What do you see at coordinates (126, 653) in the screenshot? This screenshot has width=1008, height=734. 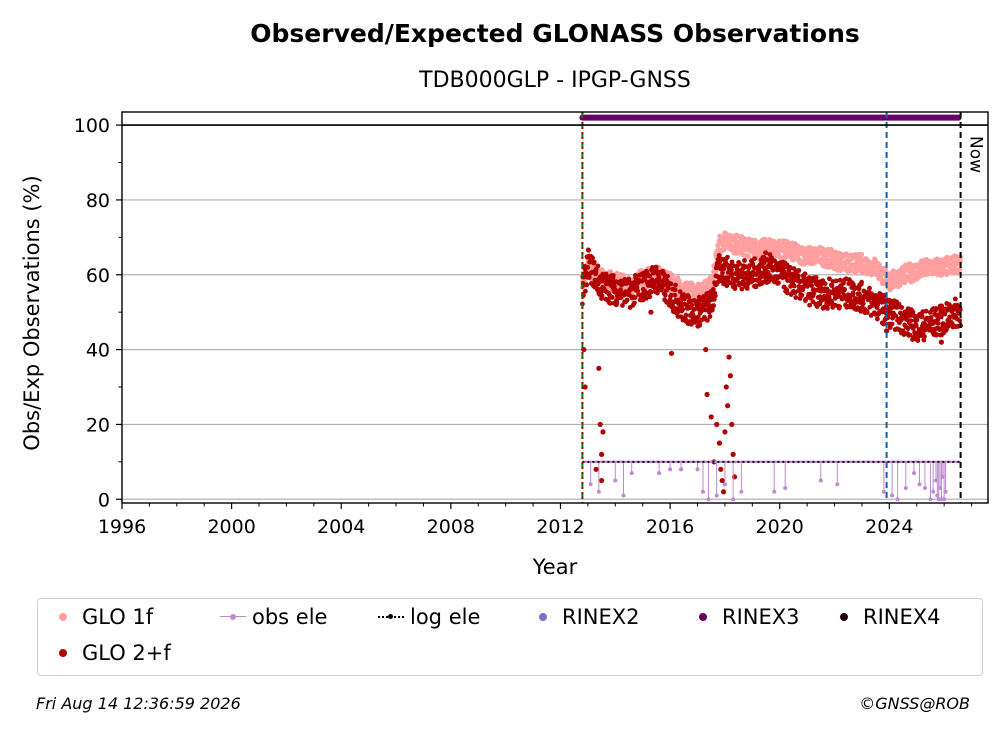 I see `legend-label: GLO 2+f` at bounding box center [126, 653].